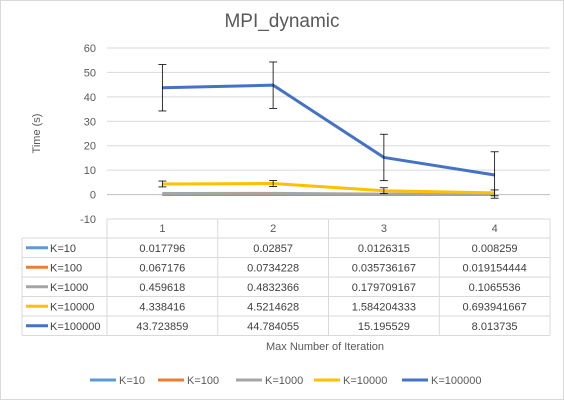 The height and width of the screenshot is (400, 564). Describe the element at coordinates (273, 268) in the screenshot. I see `table-cell-value: 0.0734228` at that location.